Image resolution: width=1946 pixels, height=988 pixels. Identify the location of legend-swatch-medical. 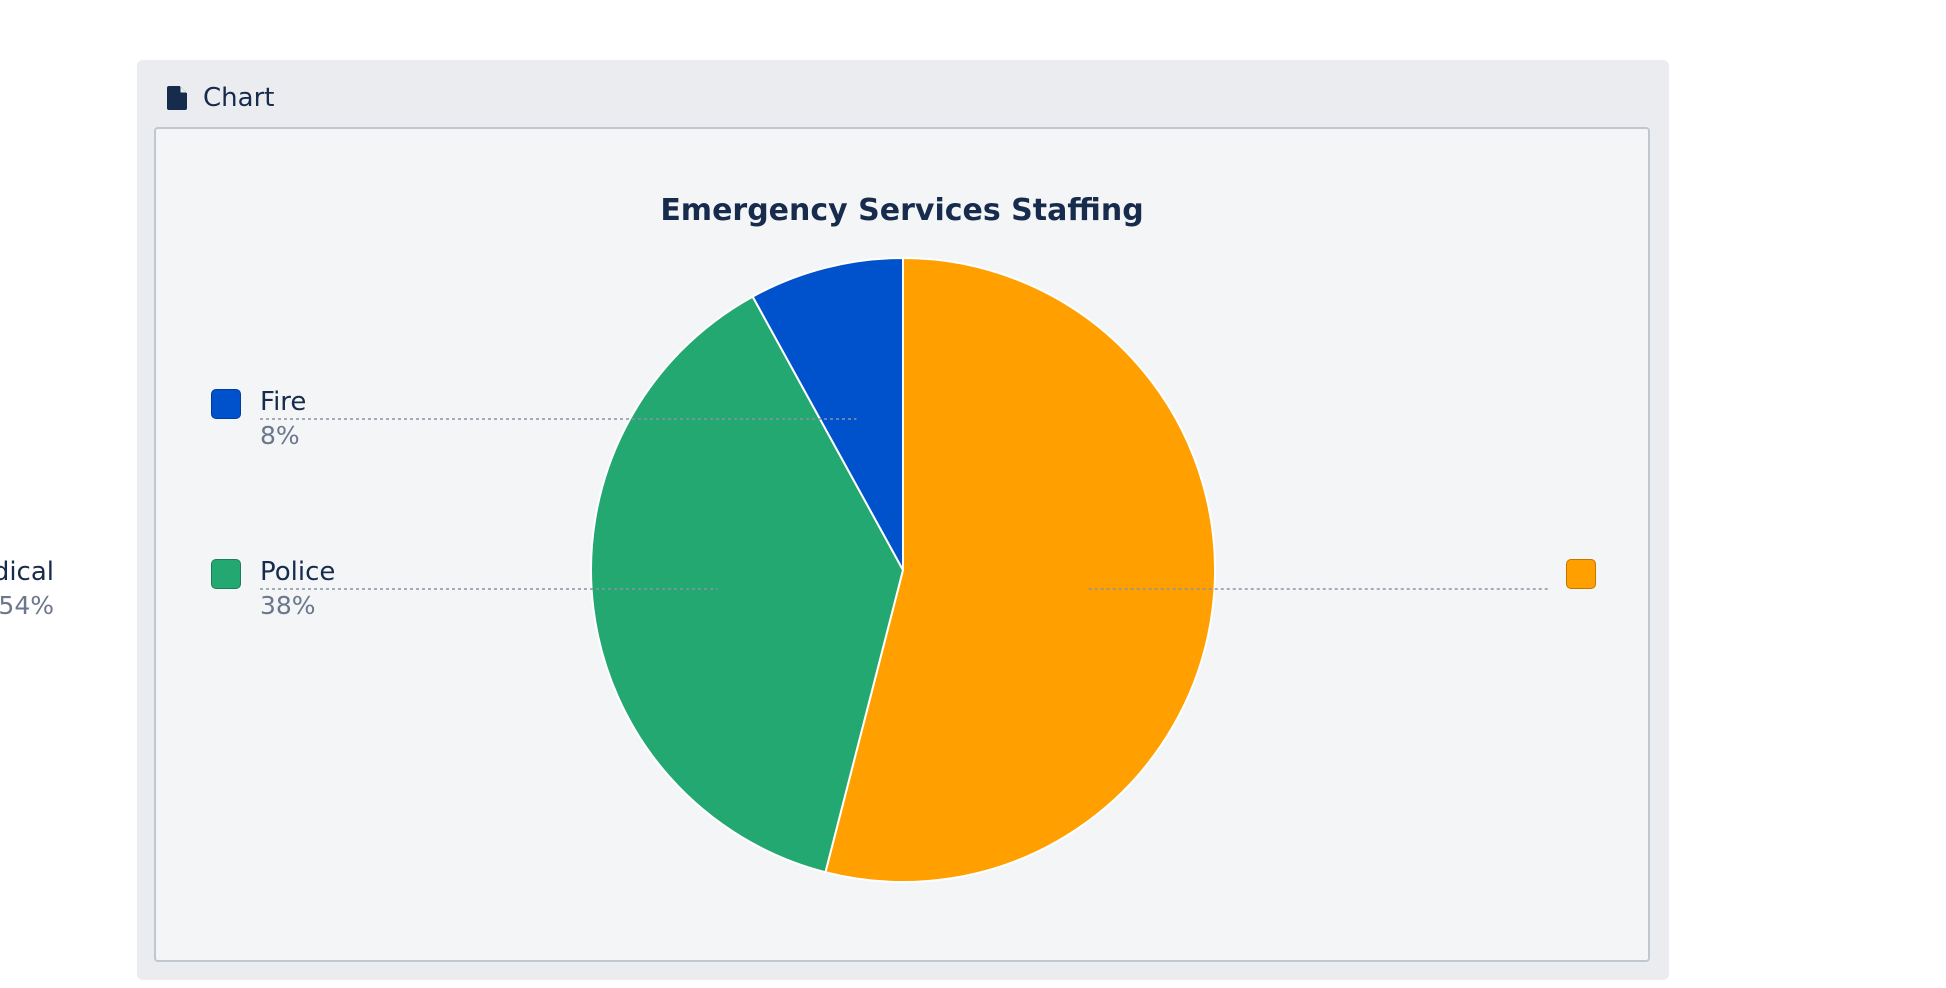
(1581, 574).